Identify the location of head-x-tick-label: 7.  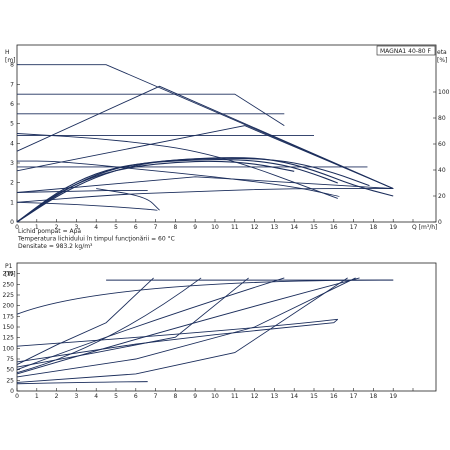
(156, 227).